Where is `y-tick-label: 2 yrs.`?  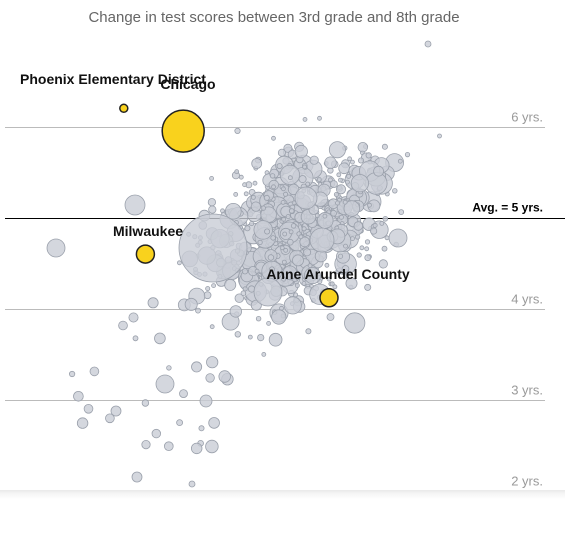 y-tick-label: 2 yrs. is located at coordinates (527, 481).